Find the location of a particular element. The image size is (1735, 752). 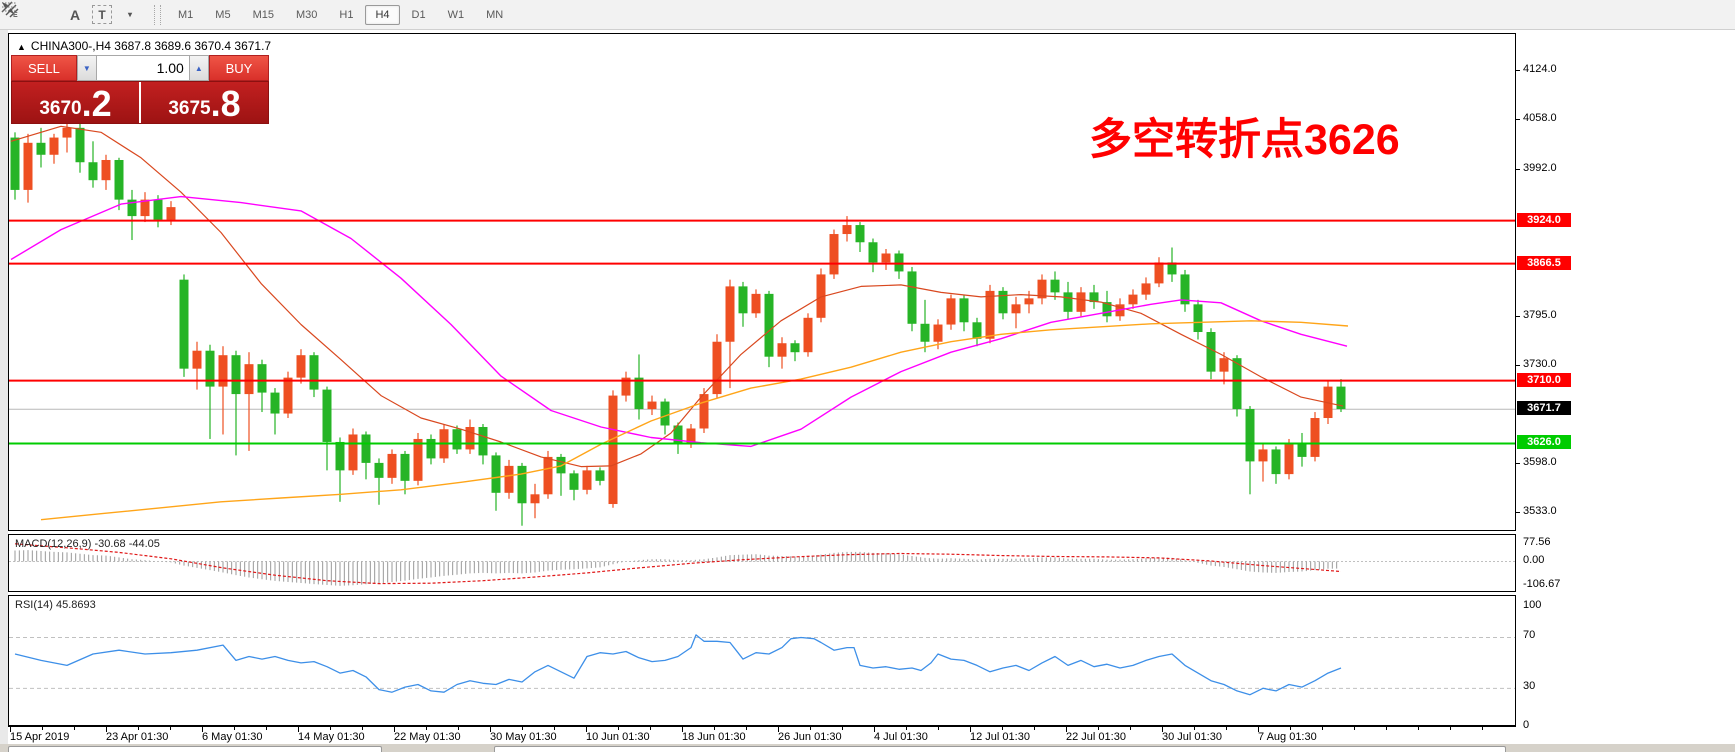

date-label: 12 Jul 01:30 is located at coordinates (1000, 737).